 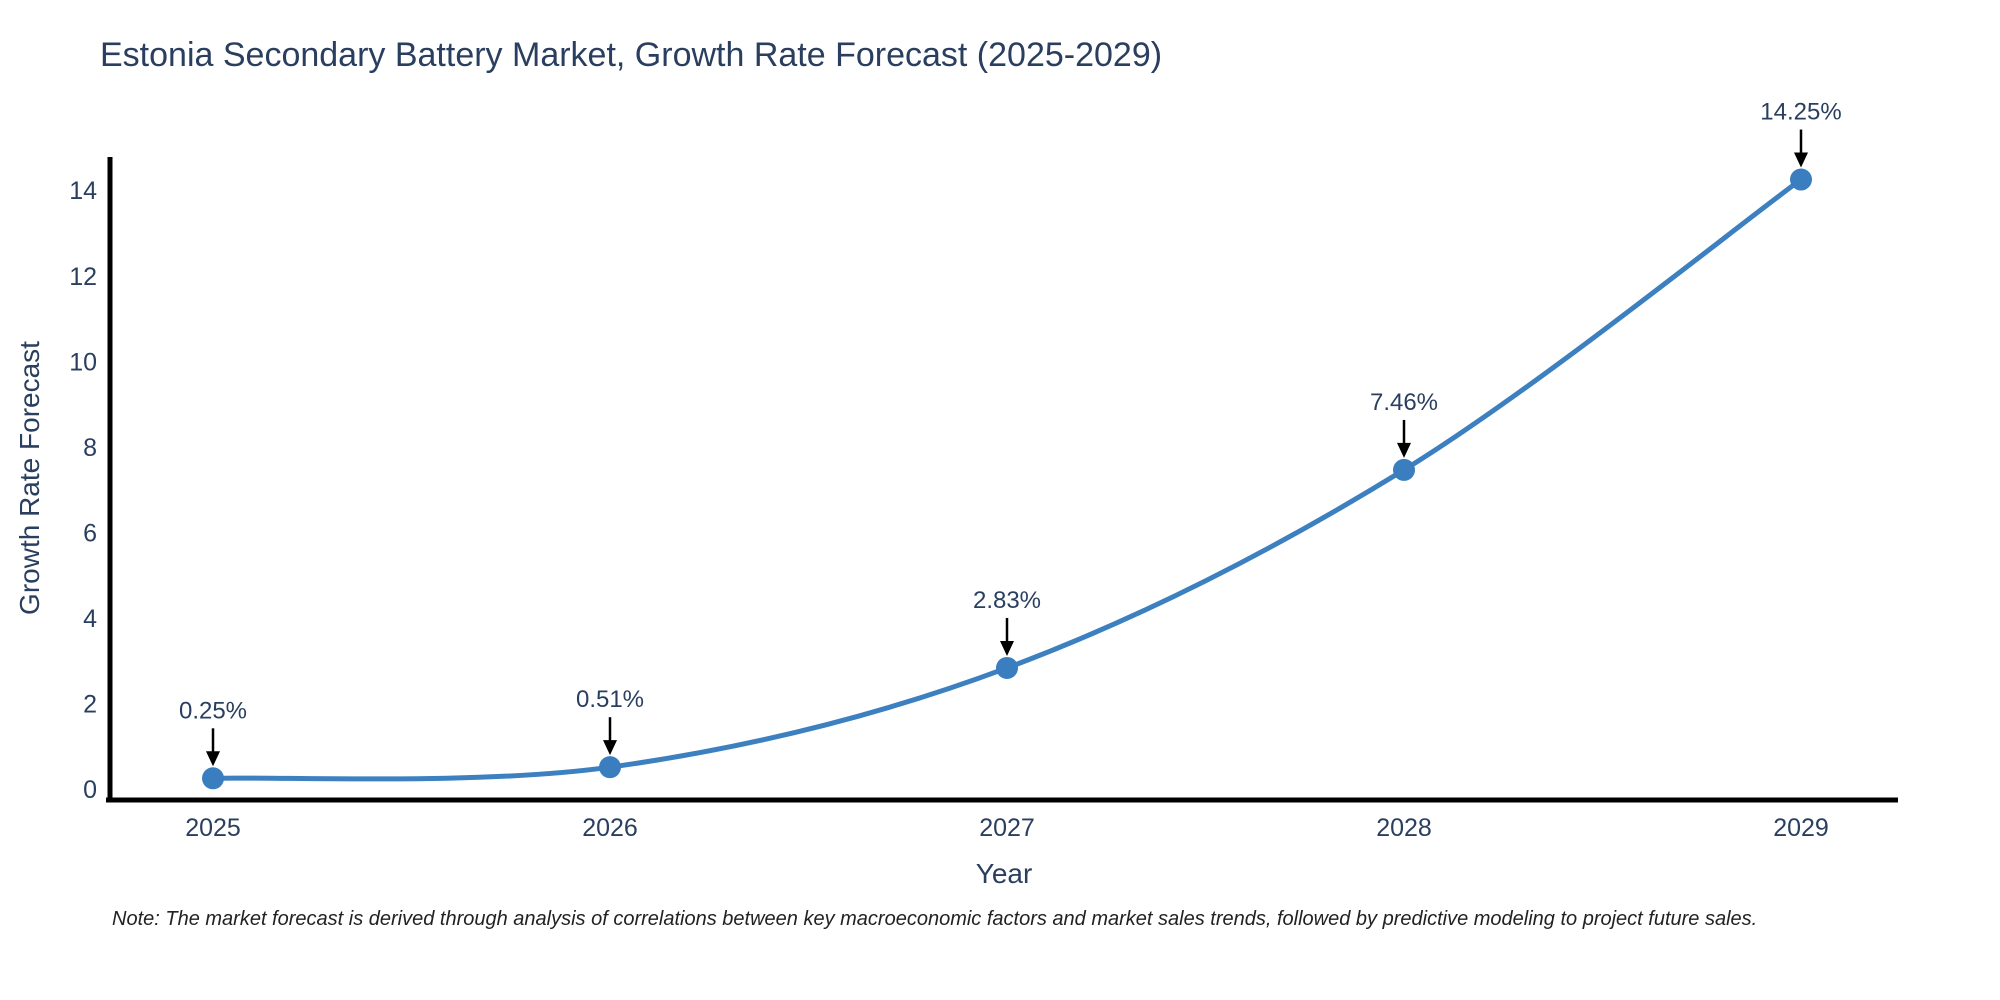 What do you see at coordinates (1801, 828) in the screenshot?
I see `x-tick-label: 2029` at bounding box center [1801, 828].